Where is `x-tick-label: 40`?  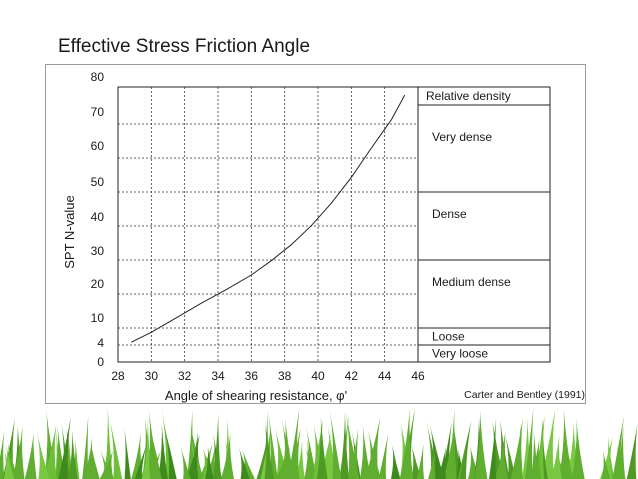 x-tick-label: 40 is located at coordinates (318, 376).